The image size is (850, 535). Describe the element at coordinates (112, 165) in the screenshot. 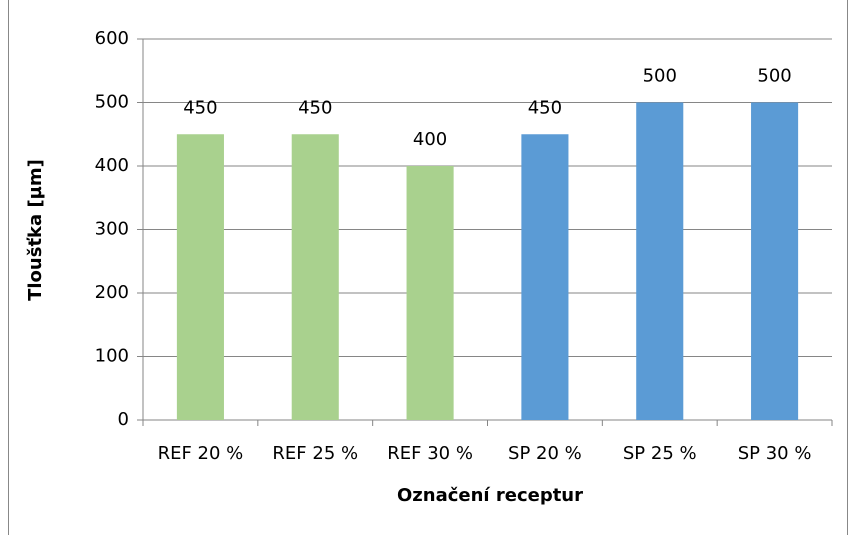

I see `y-tick-label: 400` at that location.